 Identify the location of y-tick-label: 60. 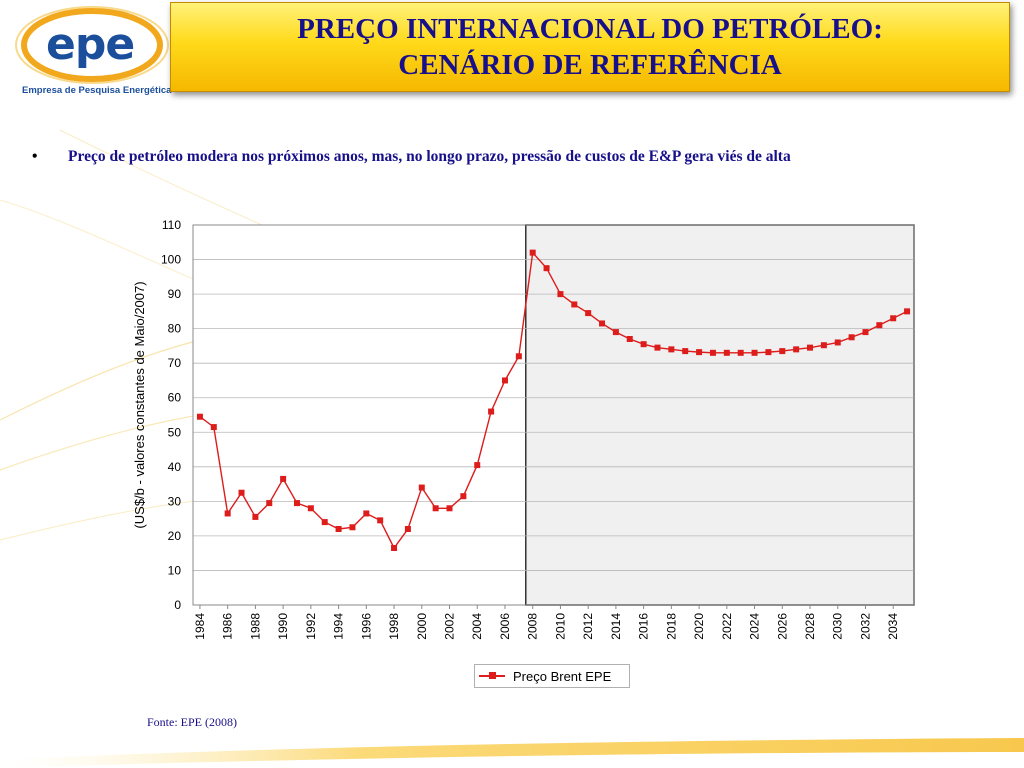
(175, 398).